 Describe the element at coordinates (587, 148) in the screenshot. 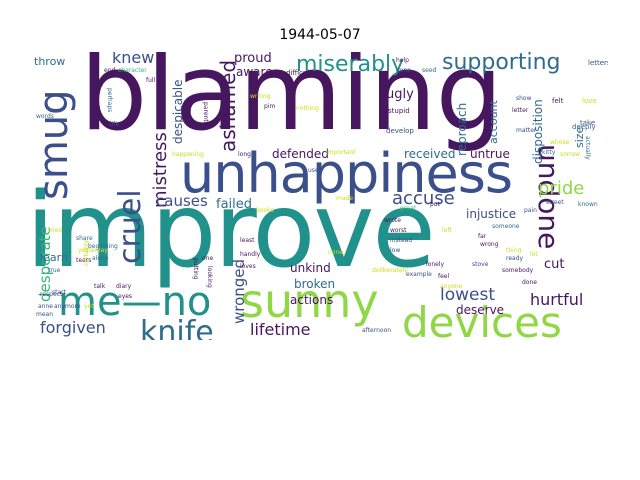

I see `cloud-word: actually` at that location.